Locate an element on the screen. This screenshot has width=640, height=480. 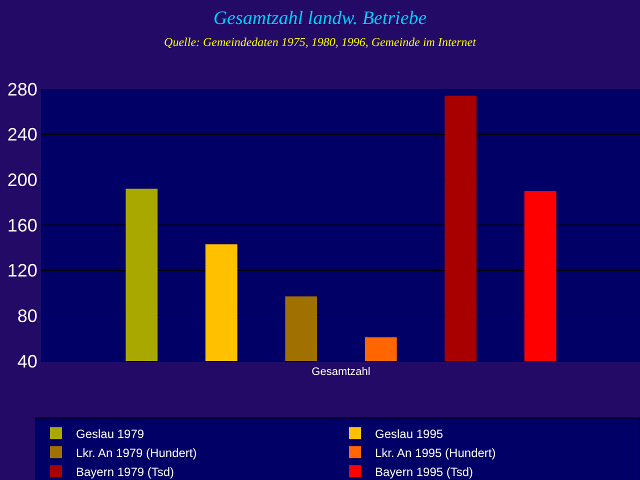
legend-label: Geslau 1979 is located at coordinates (110, 433).